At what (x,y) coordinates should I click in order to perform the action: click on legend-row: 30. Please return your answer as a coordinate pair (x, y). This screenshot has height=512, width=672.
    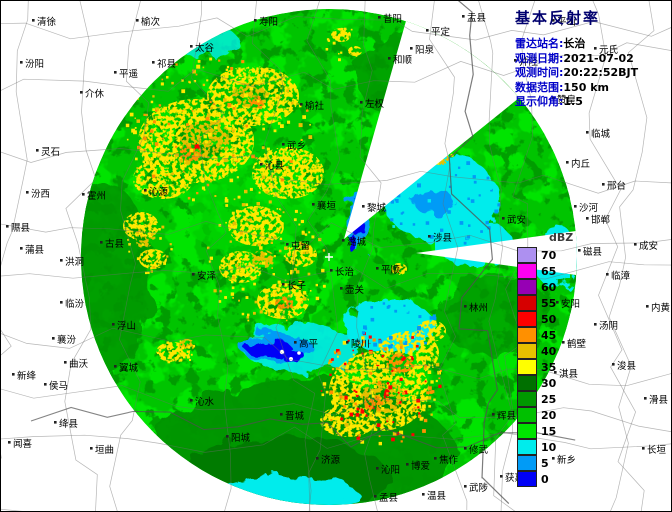
    Looking at the image, I should click on (545, 383).